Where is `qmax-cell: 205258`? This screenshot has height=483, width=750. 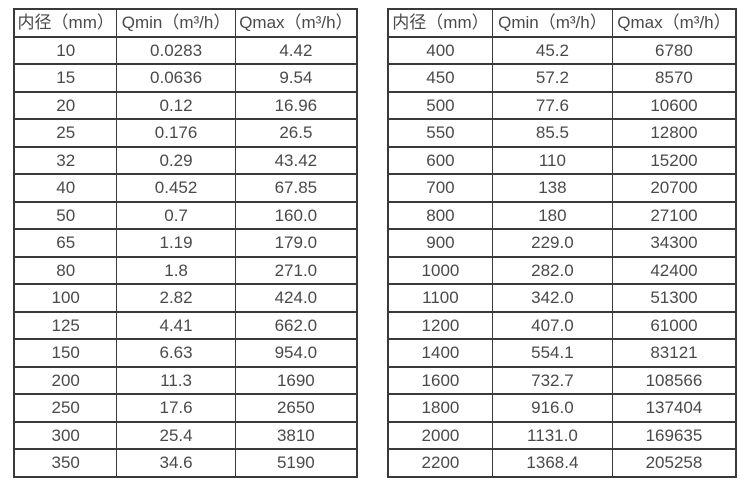 qmax-cell: 205258 is located at coordinates (674, 463).